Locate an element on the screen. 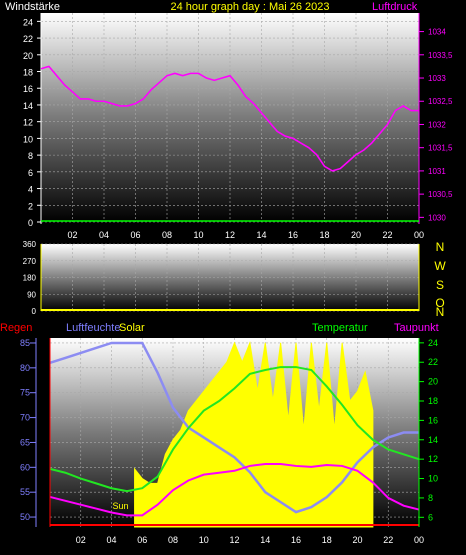 This screenshot has height=555, width=466. y-tick-right-3: 16 is located at coordinates (433, 420).